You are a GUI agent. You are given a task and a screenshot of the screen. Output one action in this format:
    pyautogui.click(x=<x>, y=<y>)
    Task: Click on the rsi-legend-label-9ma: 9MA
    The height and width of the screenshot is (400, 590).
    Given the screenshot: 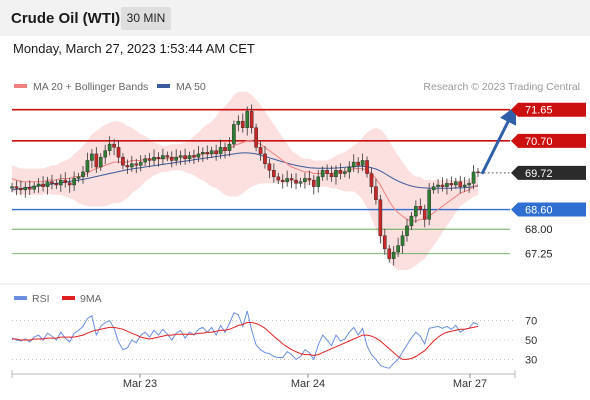 What is the action you would take?
    pyautogui.click(x=91, y=299)
    